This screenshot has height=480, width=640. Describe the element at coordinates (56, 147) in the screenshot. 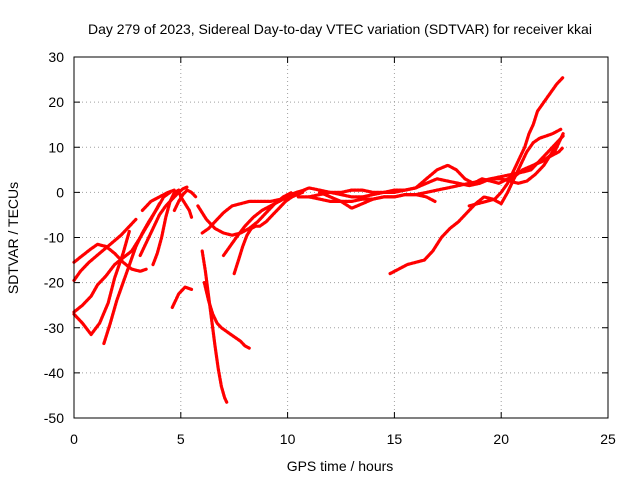

I see `y-tick-label: 10` at that location.